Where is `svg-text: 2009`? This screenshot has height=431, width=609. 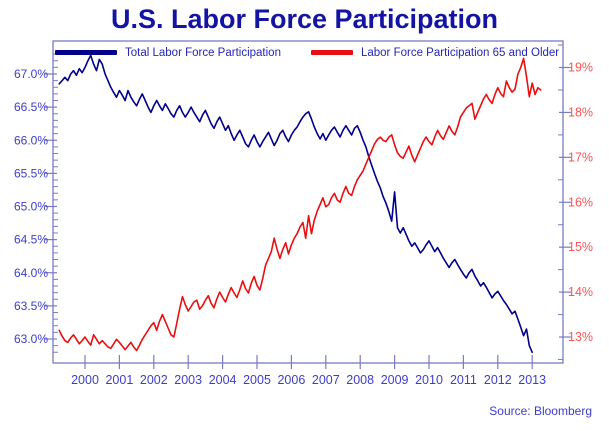 svg-text: 2009 is located at coordinates (395, 380).